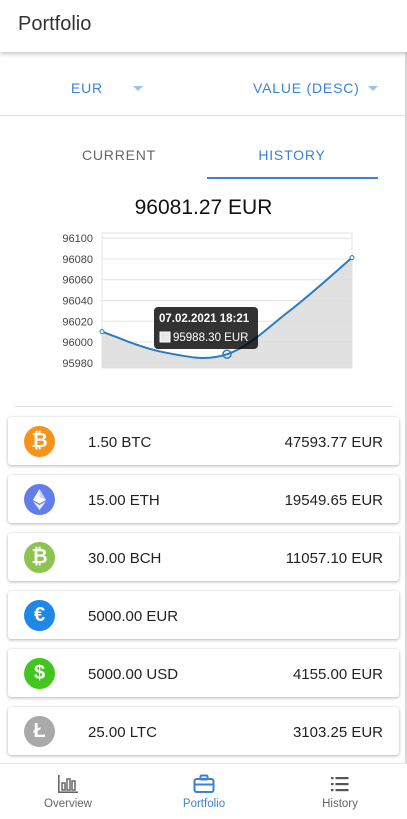  I want to click on euro-icon: €, so click(39, 615).